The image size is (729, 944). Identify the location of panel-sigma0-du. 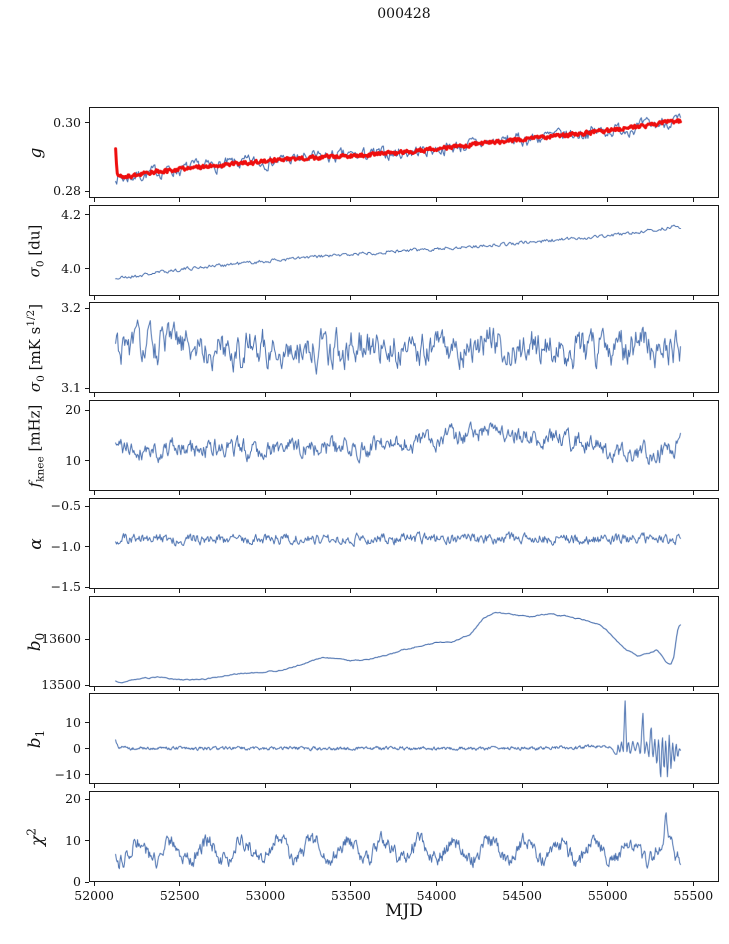
(404, 250).